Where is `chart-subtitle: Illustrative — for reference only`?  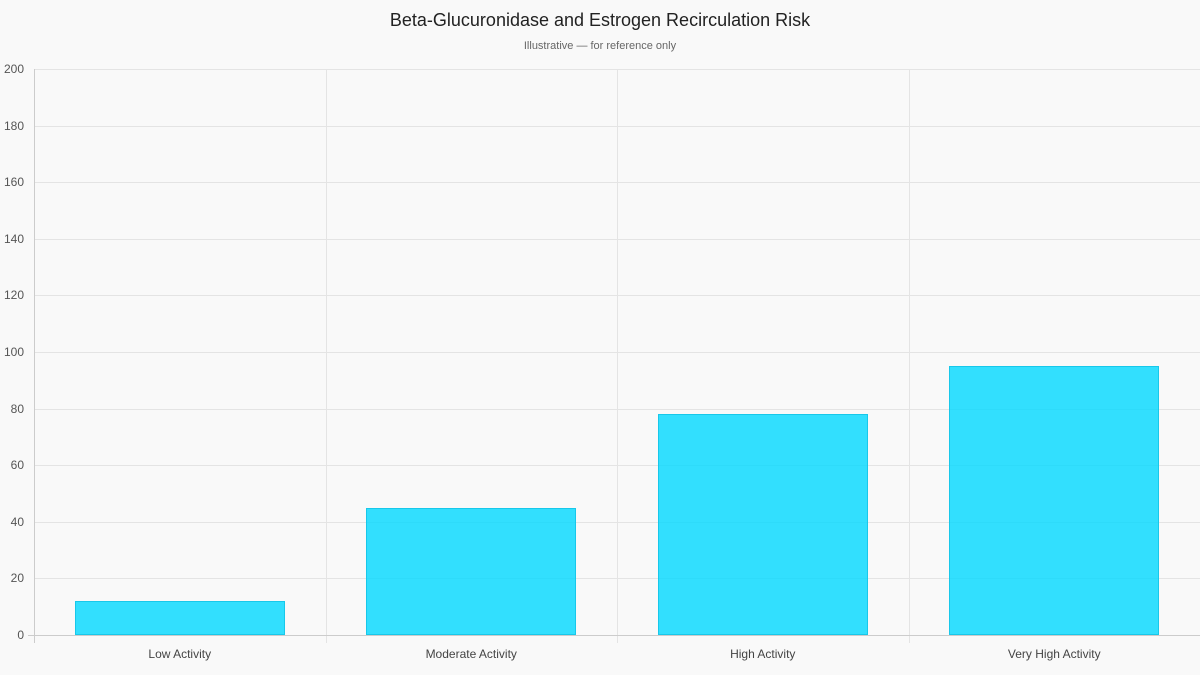
chart-subtitle: Illustrative — for reference only is located at coordinates (600, 46).